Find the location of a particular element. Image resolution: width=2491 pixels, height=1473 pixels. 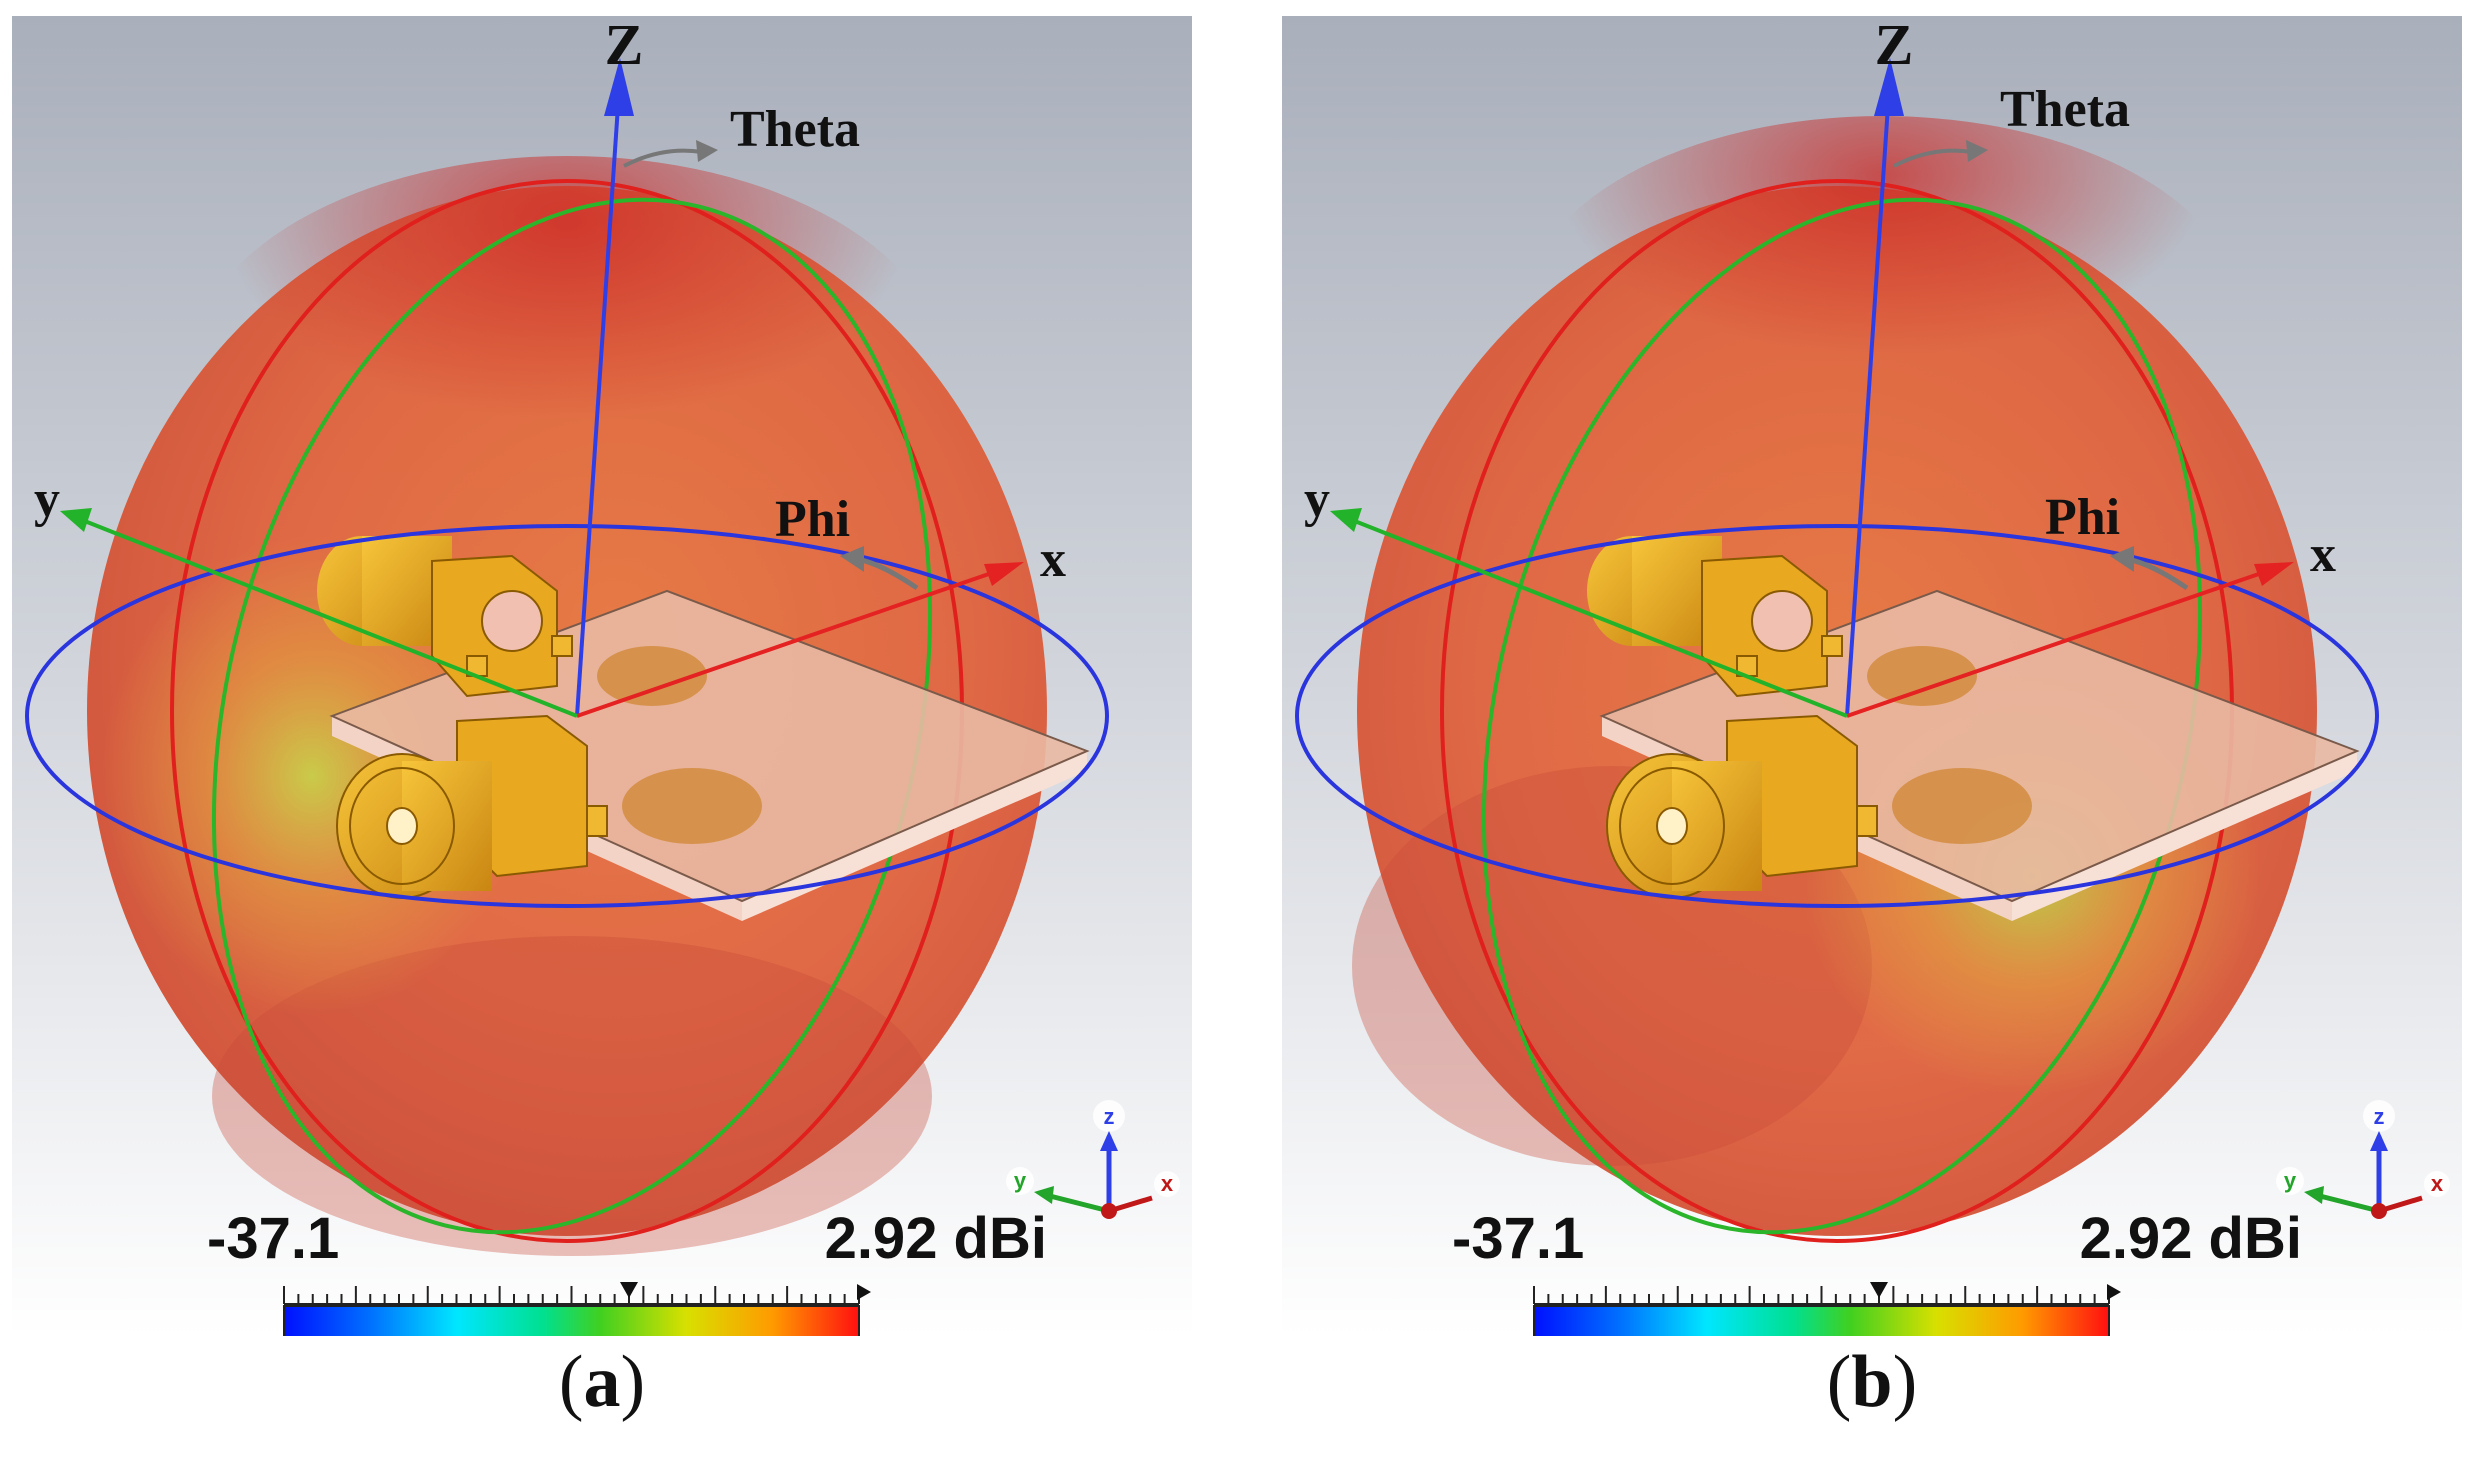

caption-letter: b is located at coordinates (1872, 1382).